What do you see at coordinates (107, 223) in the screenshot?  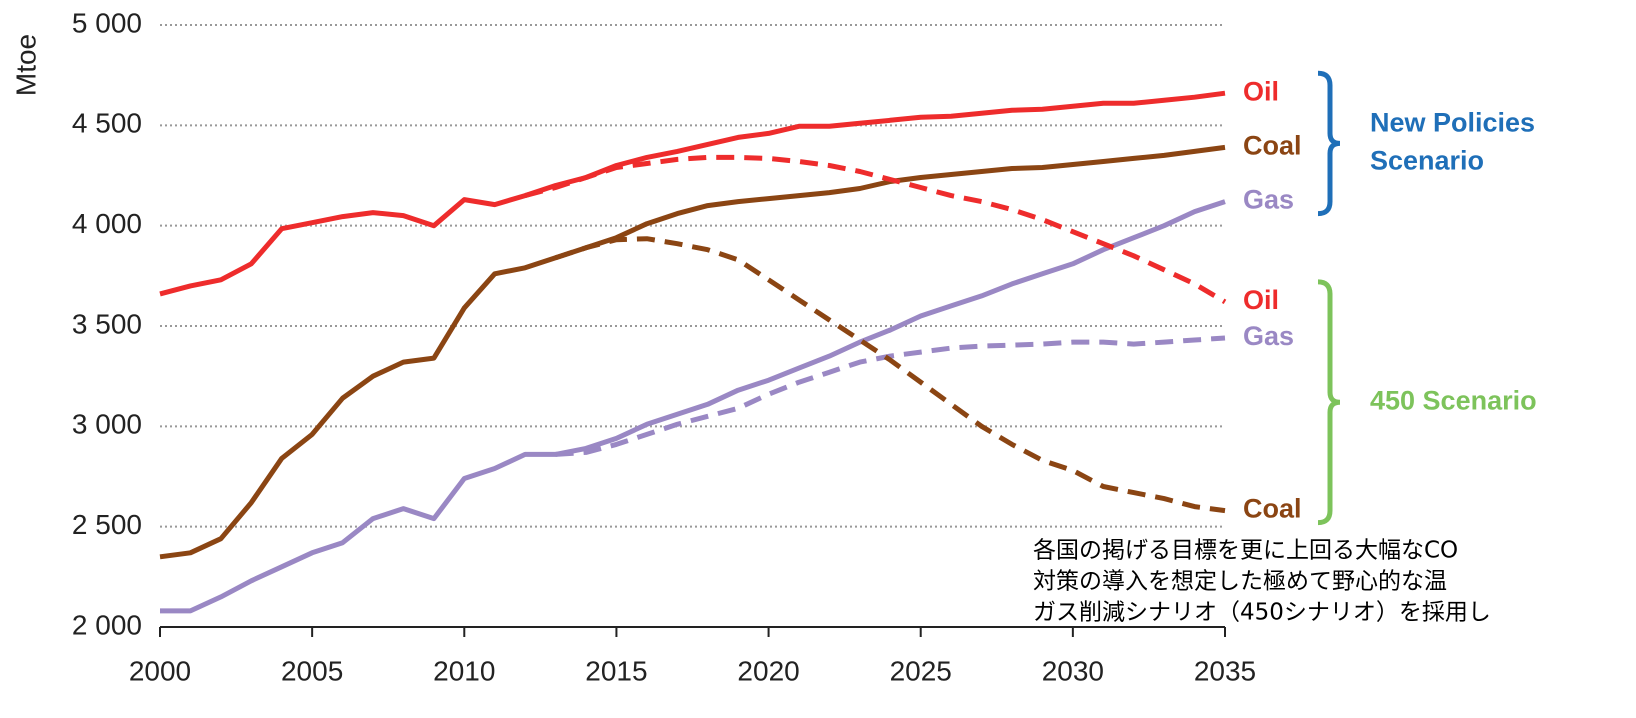 I see `y-tick-label: 4 000` at bounding box center [107, 223].